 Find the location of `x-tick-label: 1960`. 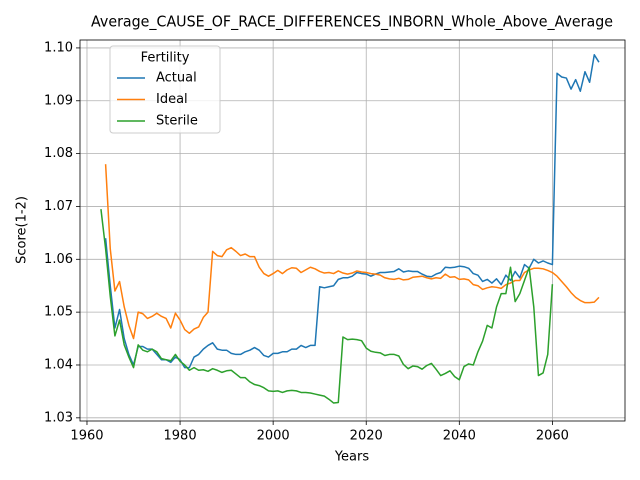

x-tick-label: 1960 is located at coordinates (86, 436).